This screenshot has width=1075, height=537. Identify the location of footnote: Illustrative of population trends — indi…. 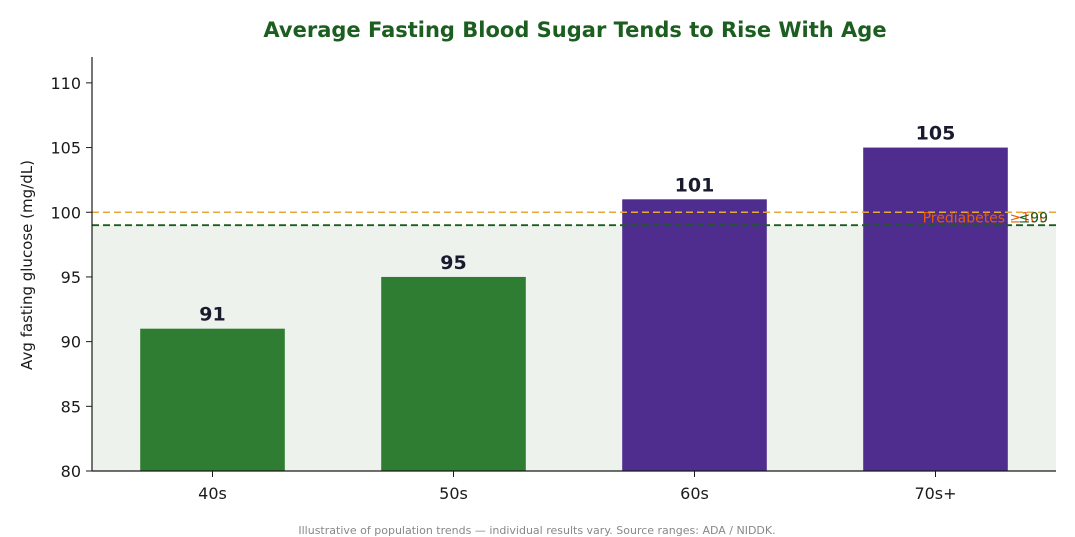
(536, 530).